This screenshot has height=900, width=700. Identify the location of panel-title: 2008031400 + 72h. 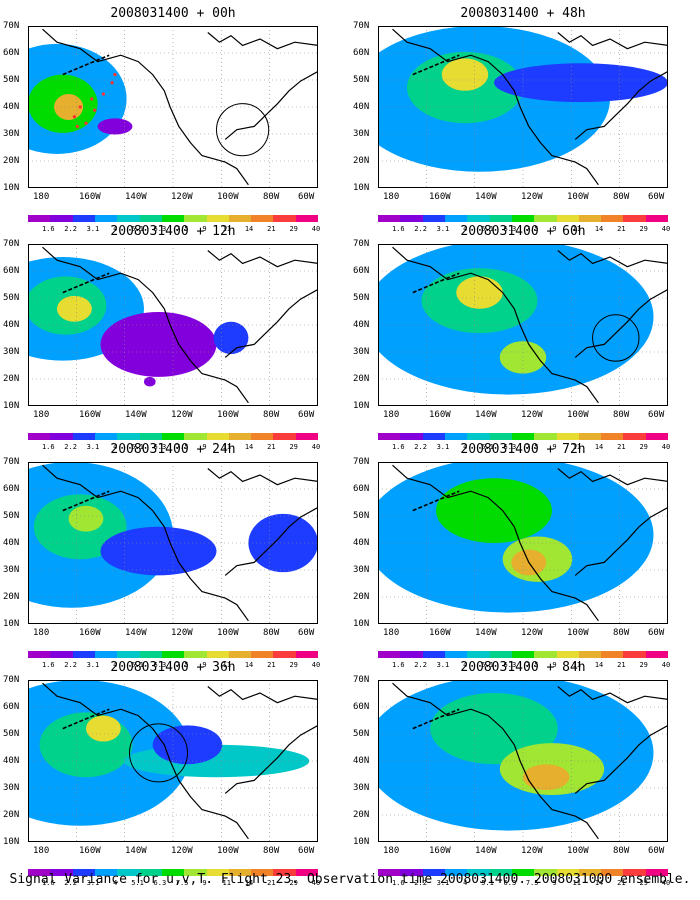
(523, 449).